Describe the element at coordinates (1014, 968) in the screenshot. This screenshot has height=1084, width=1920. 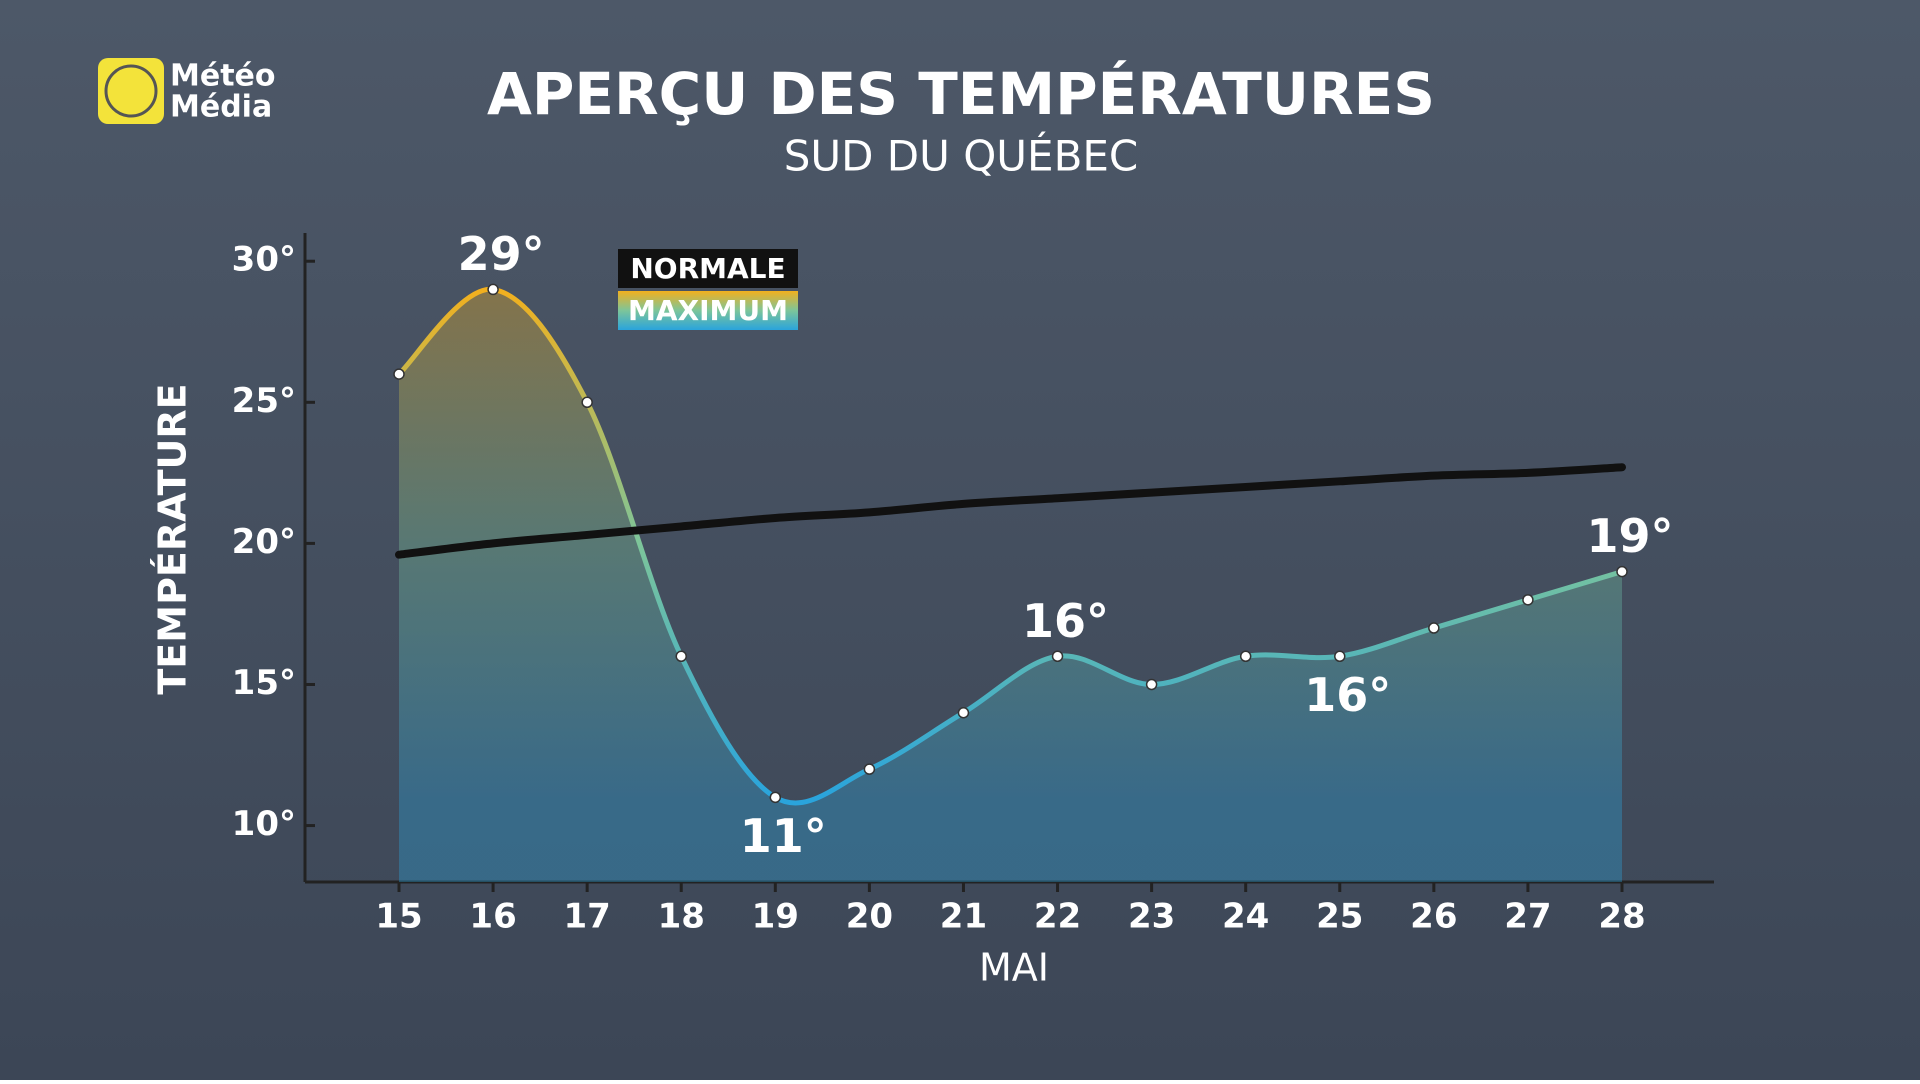
I see `x-axis-label: MAI` at that location.